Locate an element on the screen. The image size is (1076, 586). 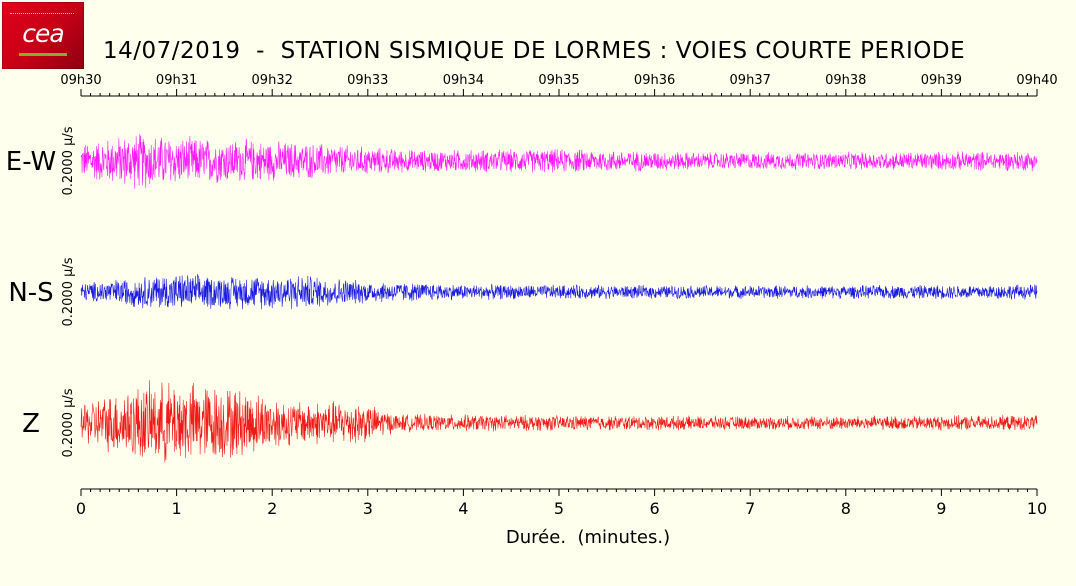
top-axis-tick-label: 09h39 is located at coordinates (941, 80).